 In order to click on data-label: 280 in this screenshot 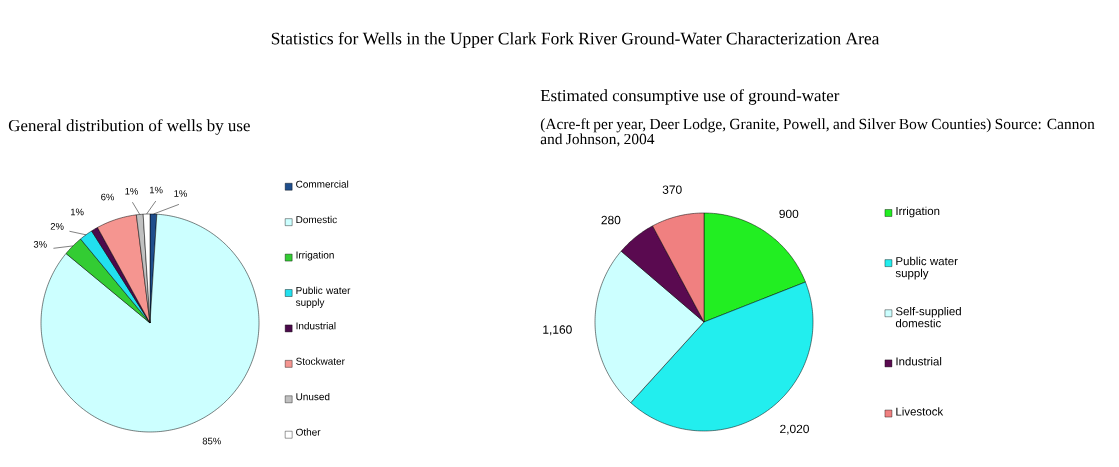, I will do `click(611, 220)`.